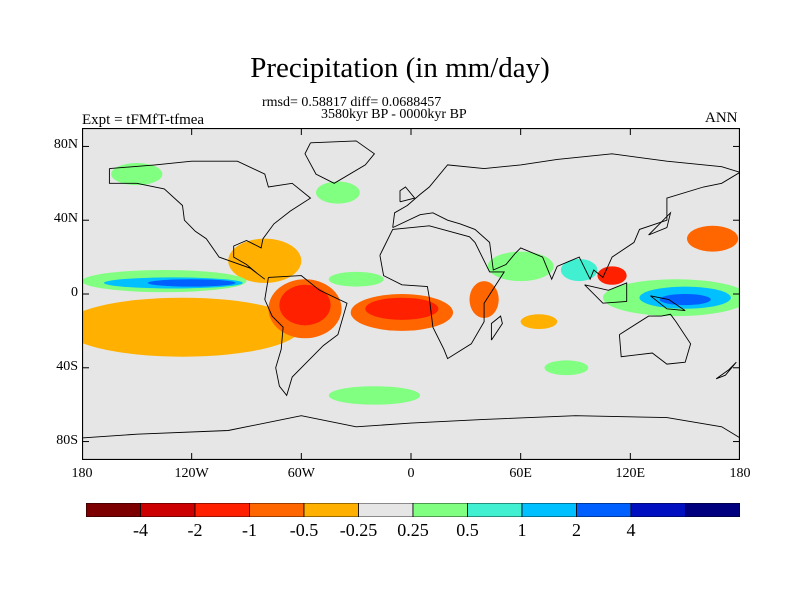  I want to click on coastline-africa, so click(442, 292).